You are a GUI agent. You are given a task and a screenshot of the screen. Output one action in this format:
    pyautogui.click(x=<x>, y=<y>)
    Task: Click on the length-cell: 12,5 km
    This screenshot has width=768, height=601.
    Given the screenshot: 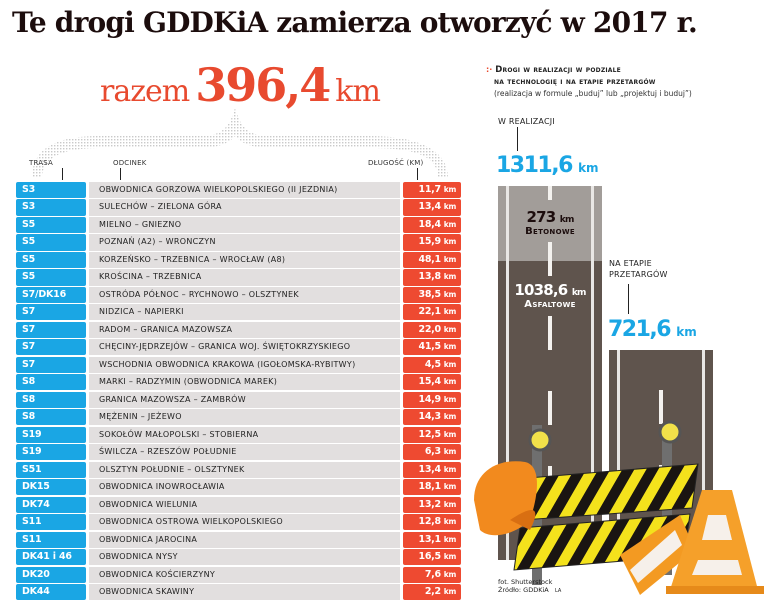 What is the action you would take?
    pyautogui.click(x=432, y=434)
    